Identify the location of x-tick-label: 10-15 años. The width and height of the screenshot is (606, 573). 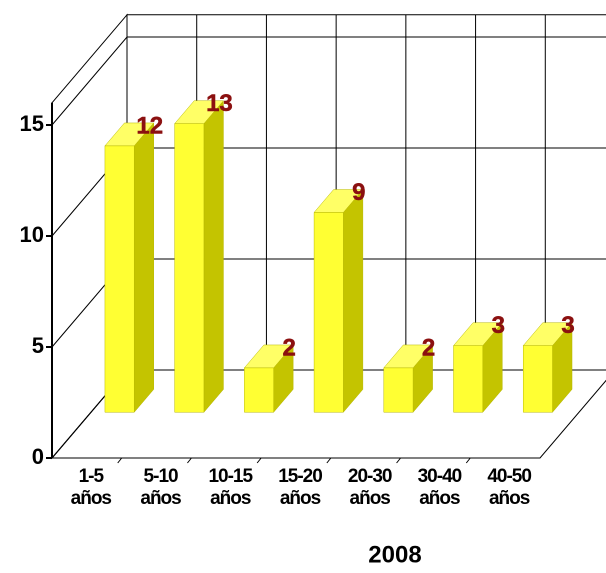
(230, 487).